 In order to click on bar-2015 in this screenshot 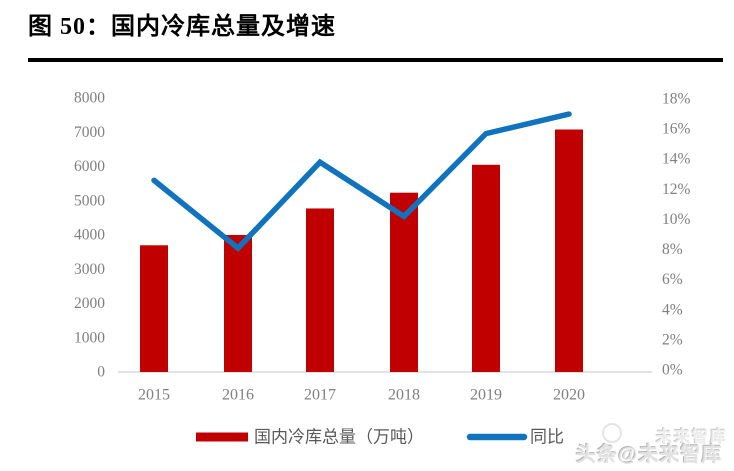, I will do `click(154, 308)`.